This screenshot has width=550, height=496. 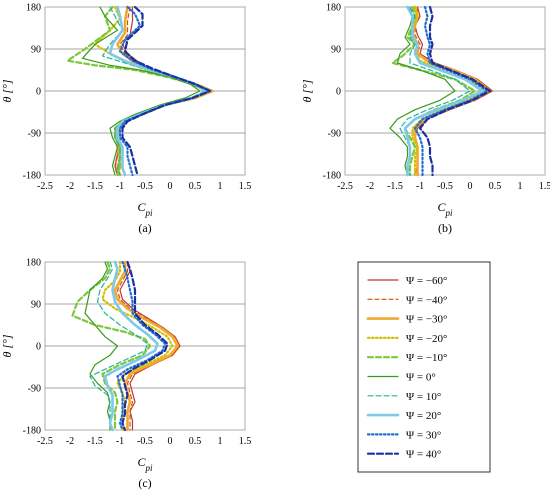 What do you see at coordinates (426, 358) in the screenshot?
I see `legend-label: Ψ = −10°` at bounding box center [426, 358].